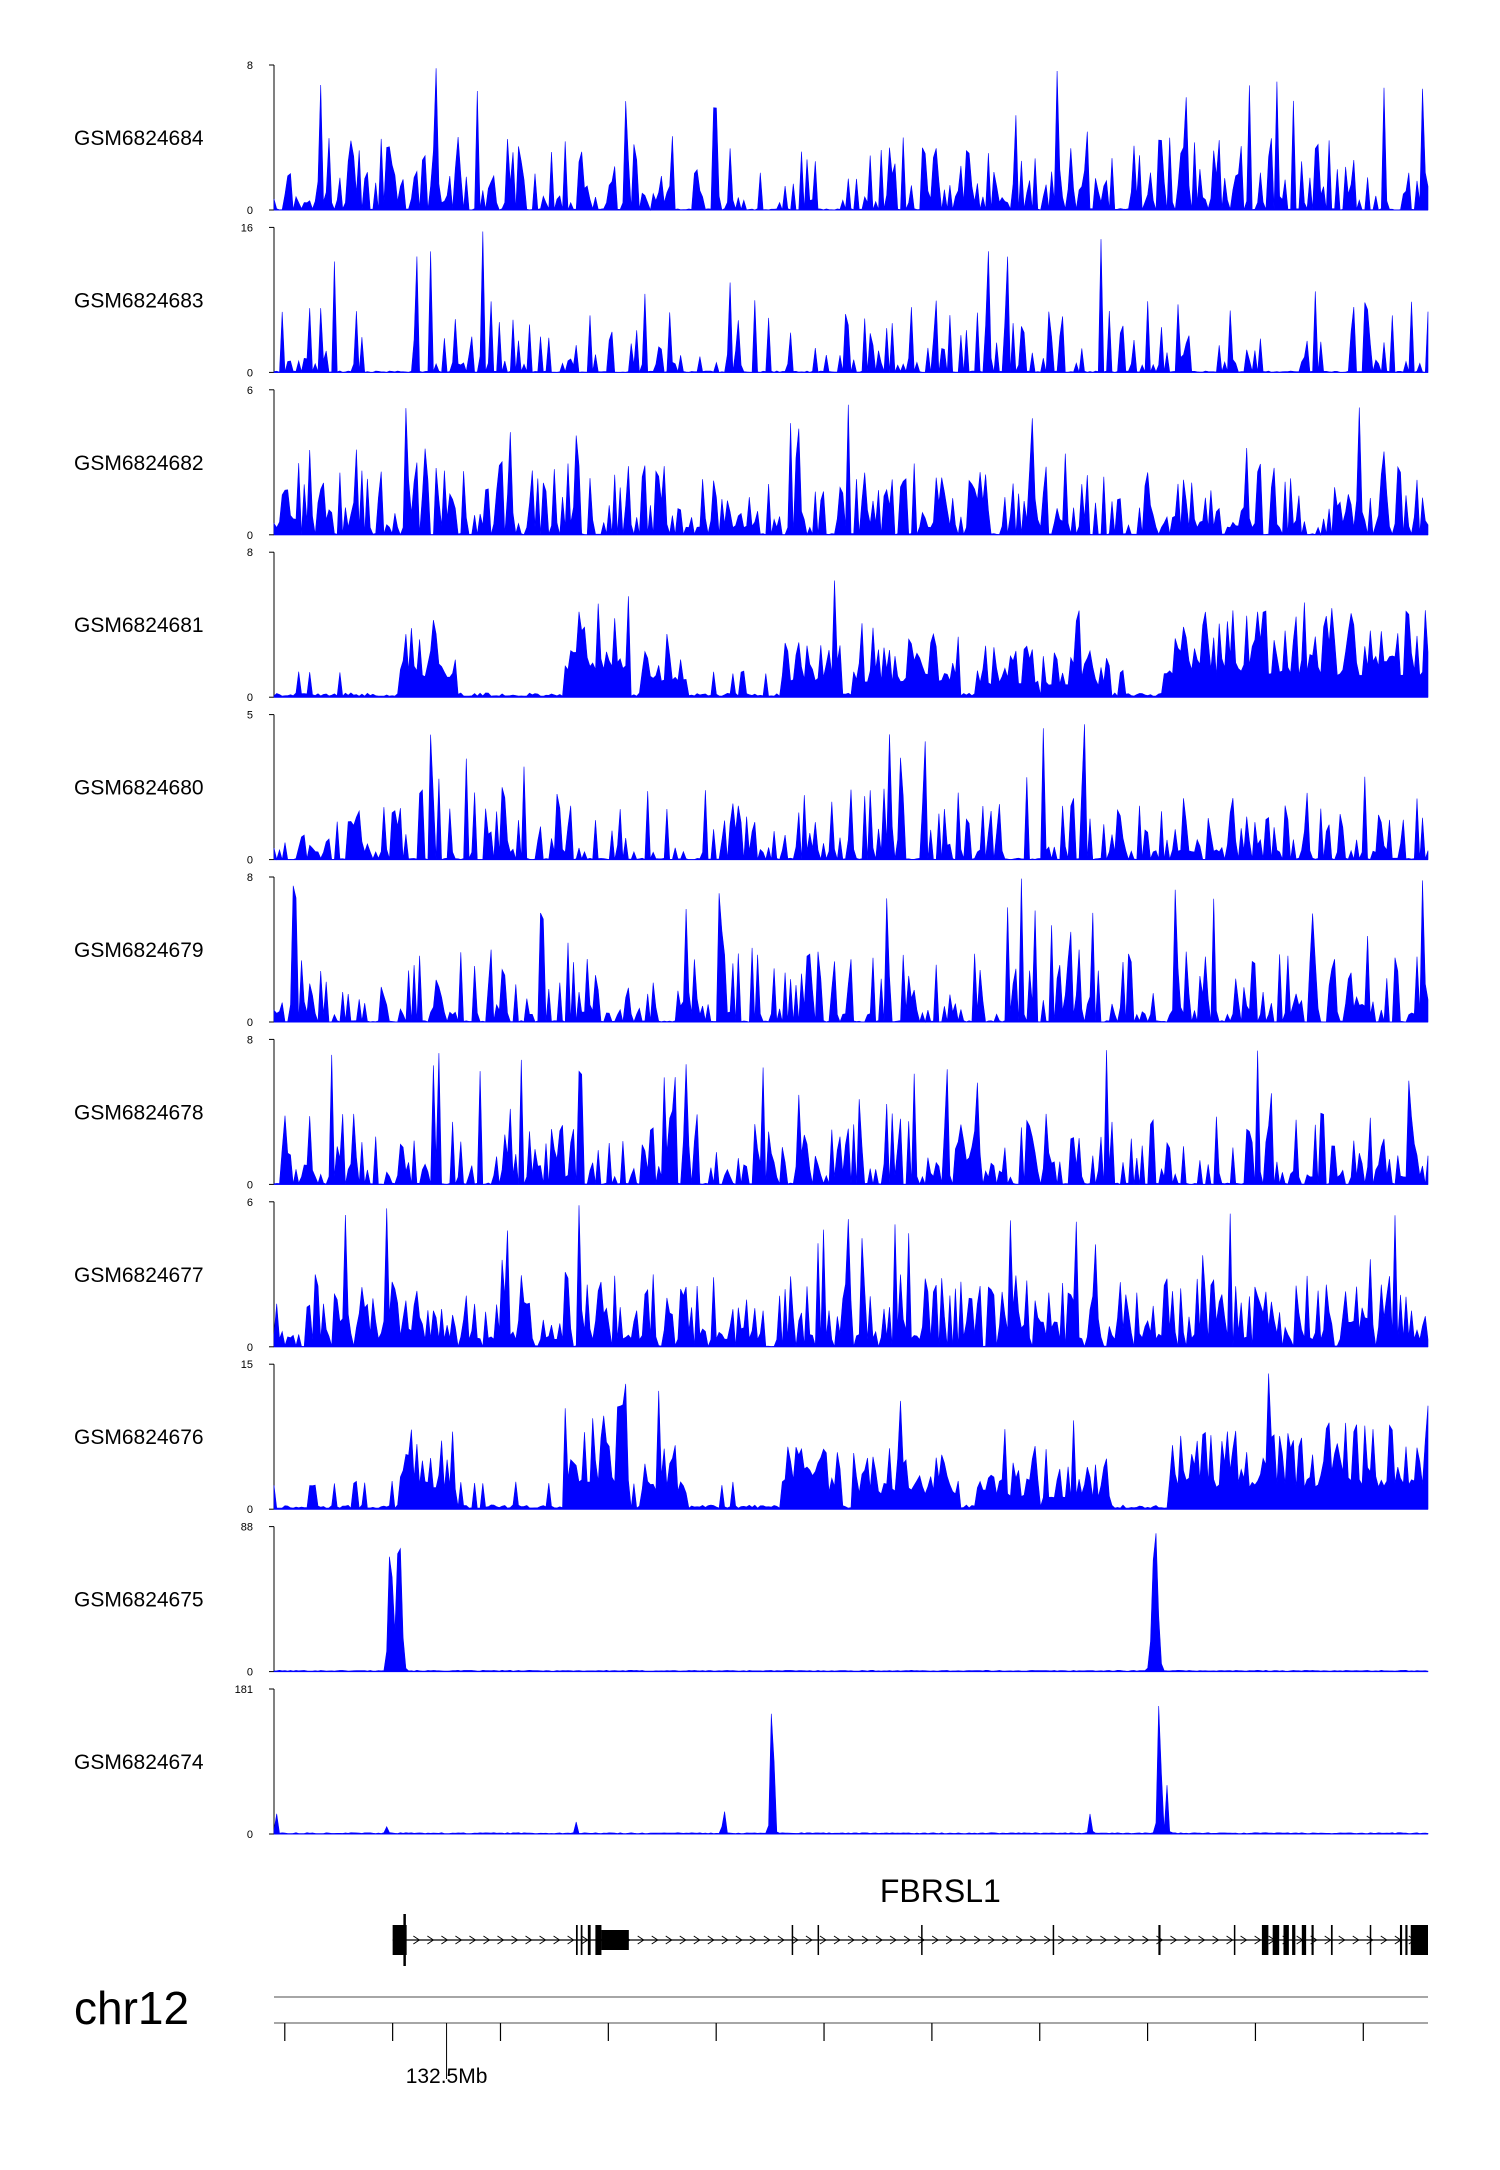  I want to click on y-tick-label-max: 15, so click(247, 1365).